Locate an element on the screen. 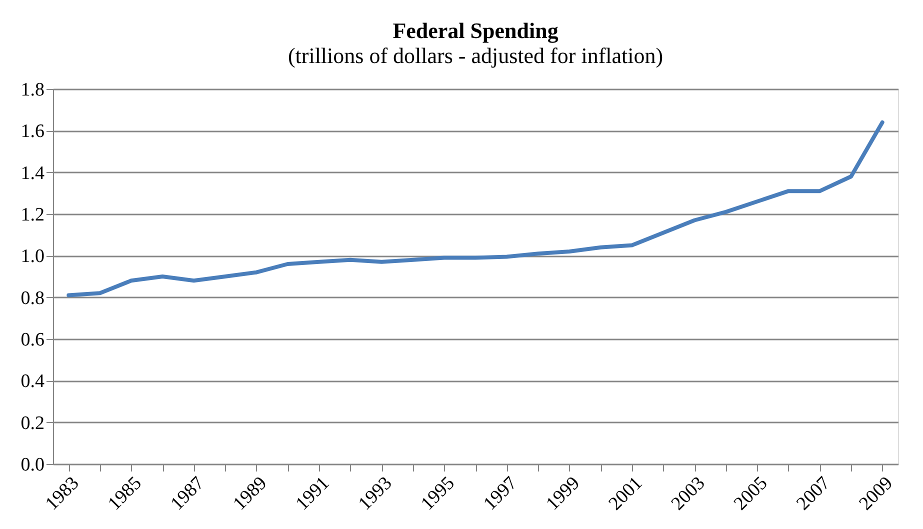 The image size is (923, 529). y-tick-label: 1.6 is located at coordinates (32, 131).